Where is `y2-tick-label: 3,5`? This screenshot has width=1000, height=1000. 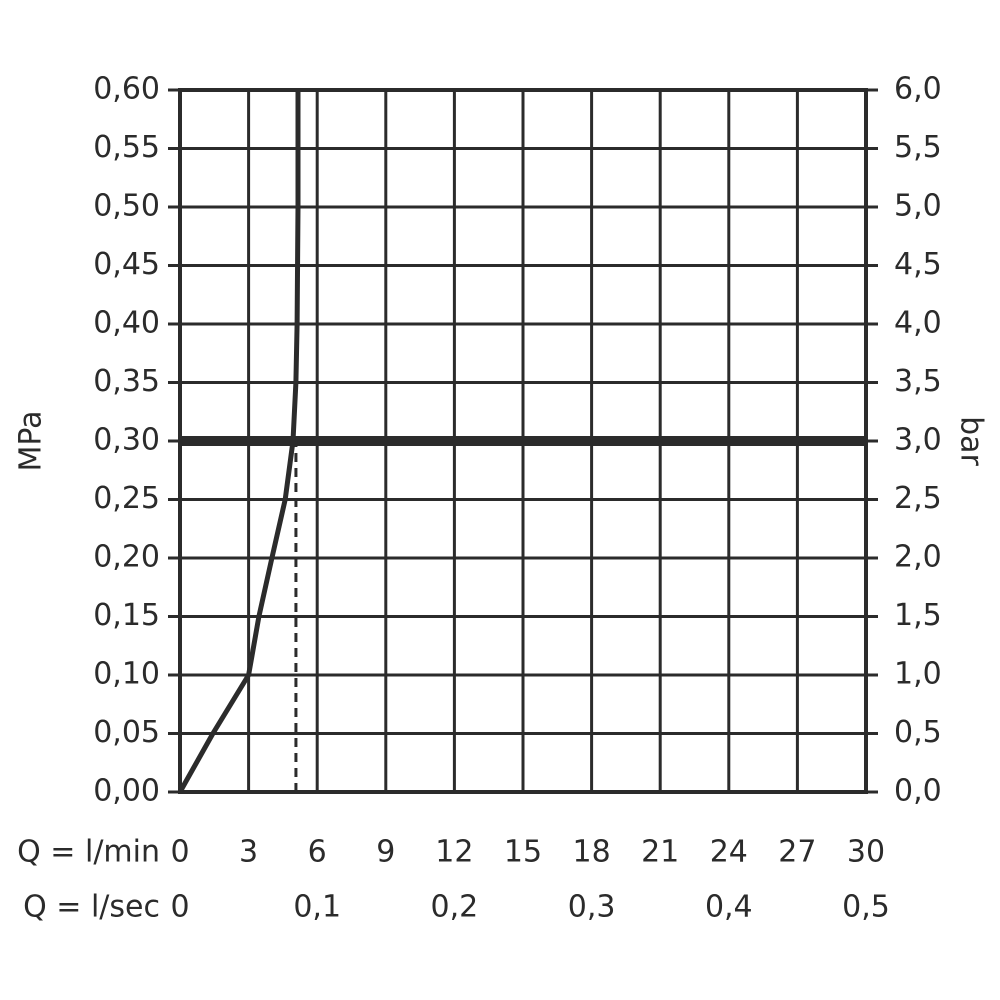
y2-tick-label: 3,5 is located at coordinates (918, 381).